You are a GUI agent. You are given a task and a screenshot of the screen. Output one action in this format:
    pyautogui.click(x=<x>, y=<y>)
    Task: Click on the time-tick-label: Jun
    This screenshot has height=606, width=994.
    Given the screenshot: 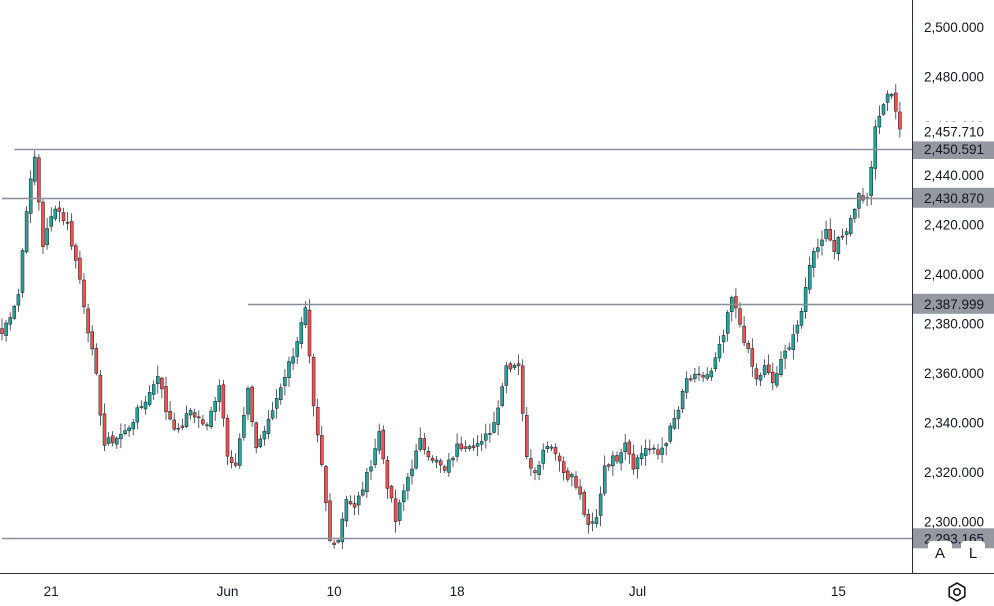 What is the action you would take?
    pyautogui.click(x=228, y=591)
    